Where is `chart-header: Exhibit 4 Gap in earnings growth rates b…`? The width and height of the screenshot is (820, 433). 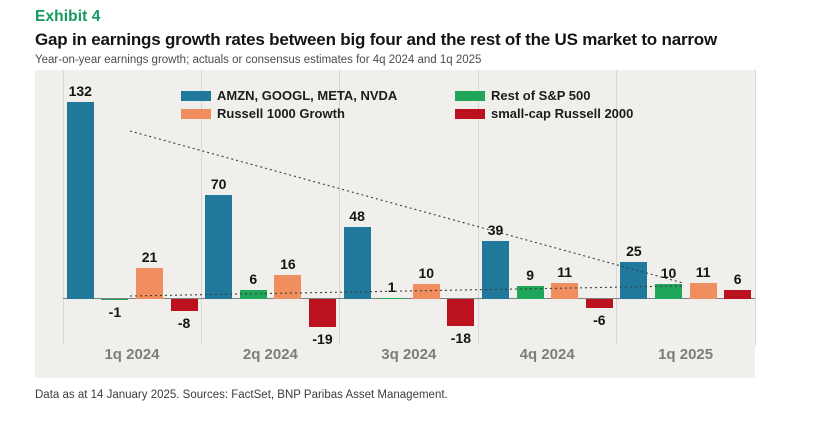 chart-header: Exhibit 4 Gap in earnings growth rates b… is located at coordinates (415, 37).